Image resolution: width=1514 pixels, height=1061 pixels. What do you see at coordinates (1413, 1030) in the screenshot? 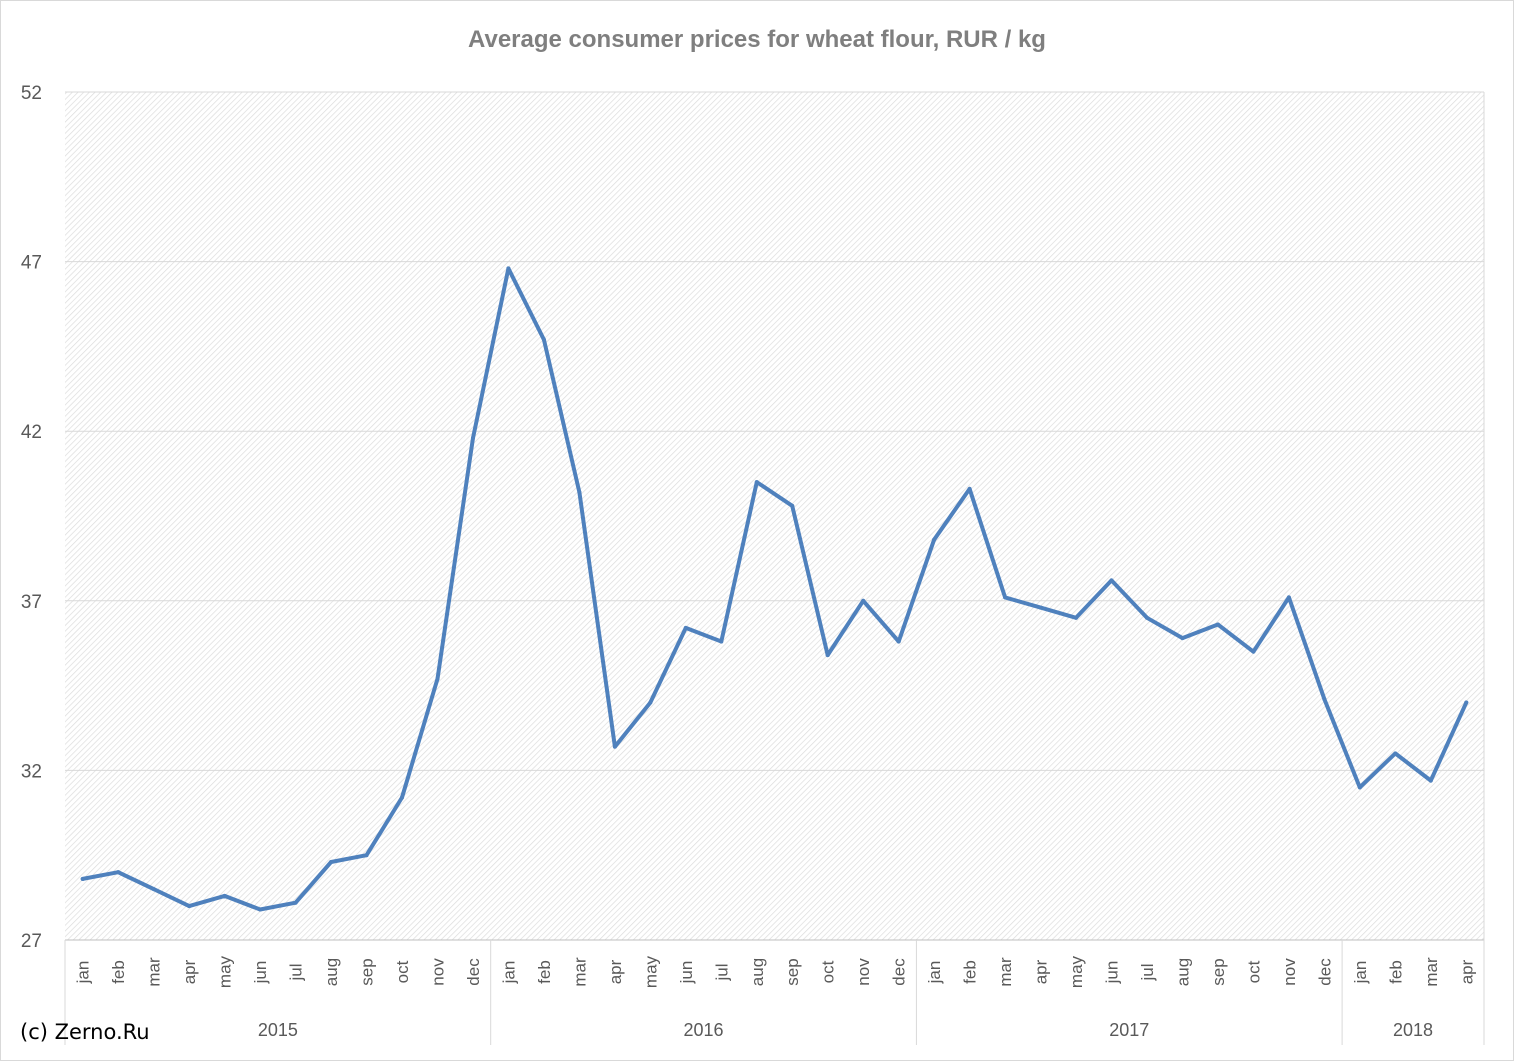
I see `x-tick-label-year: 2018` at bounding box center [1413, 1030].